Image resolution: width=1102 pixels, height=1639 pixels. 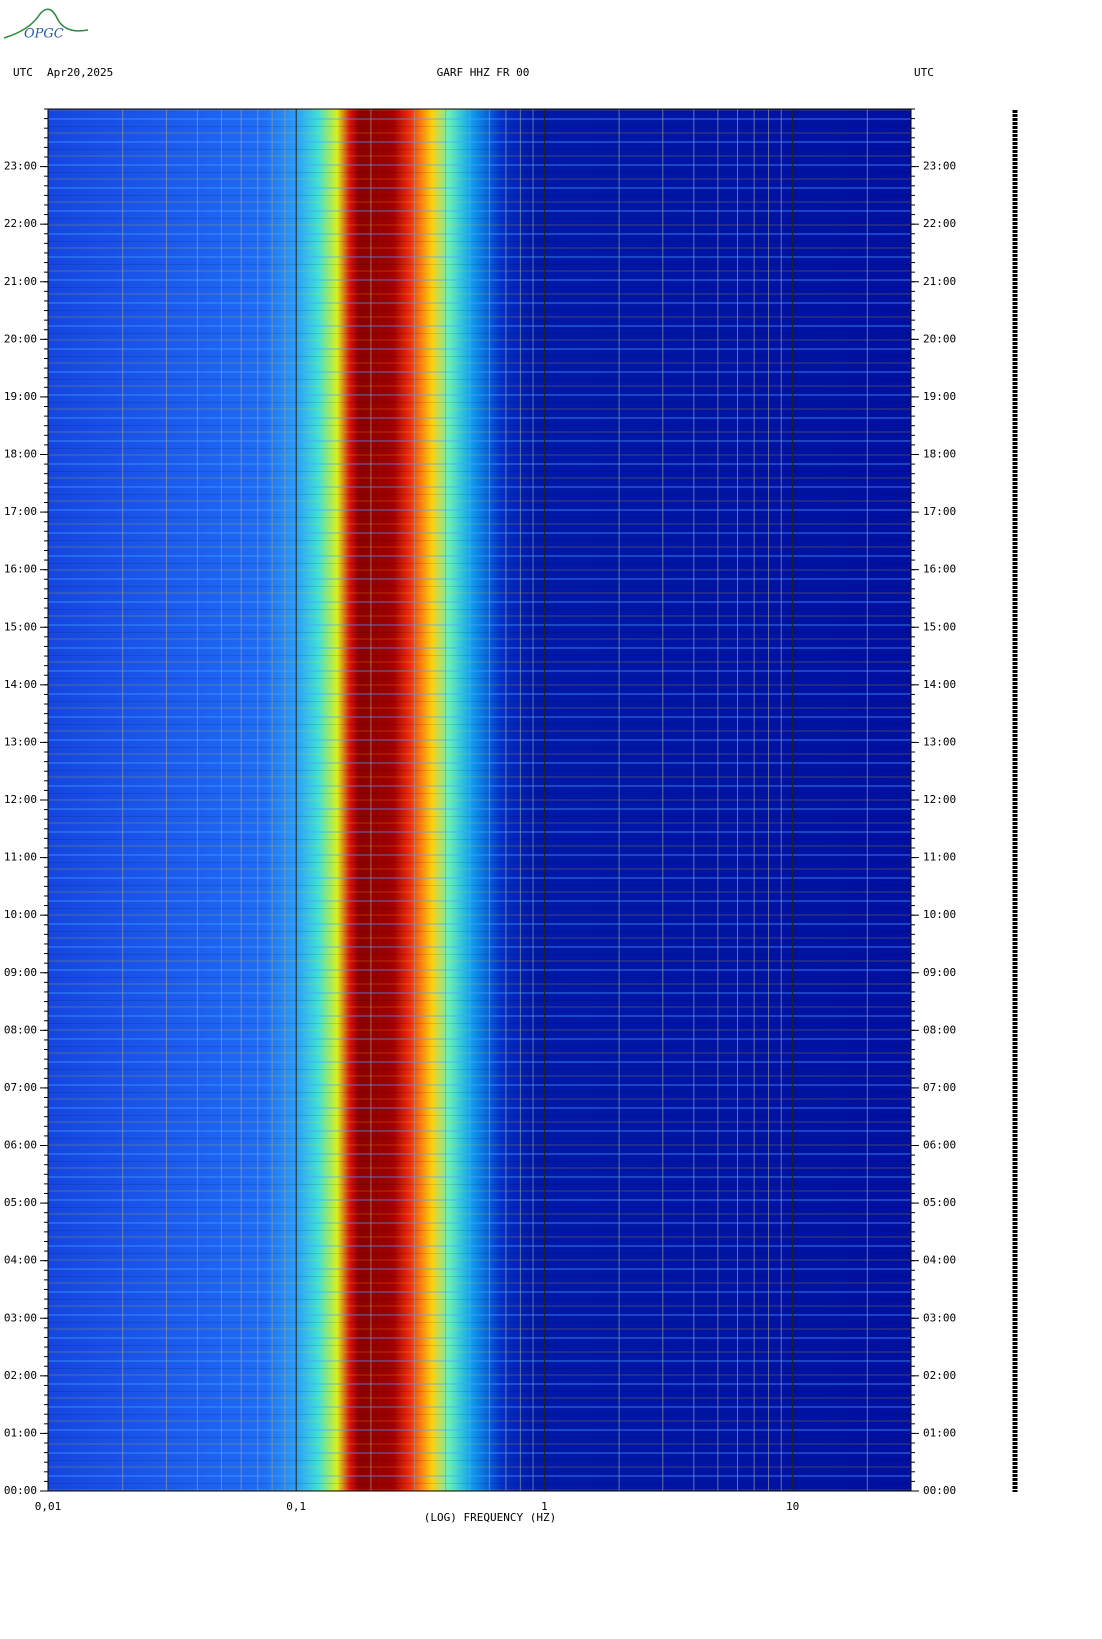 What do you see at coordinates (80, 72) in the screenshot?
I see `date: Apr20,2025` at bounding box center [80, 72].